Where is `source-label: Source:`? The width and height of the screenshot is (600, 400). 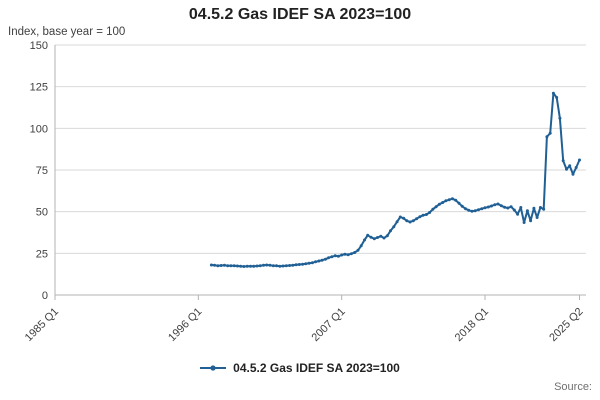 source-label: Source: is located at coordinates (573, 387).